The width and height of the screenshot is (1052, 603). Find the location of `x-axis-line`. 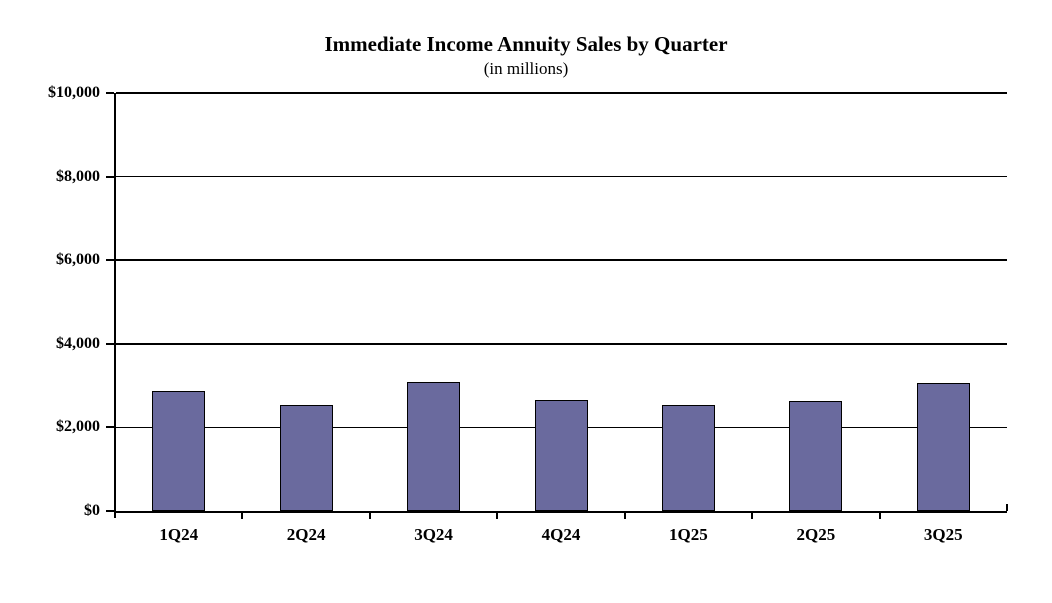

x-axis-line is located at coordinates (560, 511).